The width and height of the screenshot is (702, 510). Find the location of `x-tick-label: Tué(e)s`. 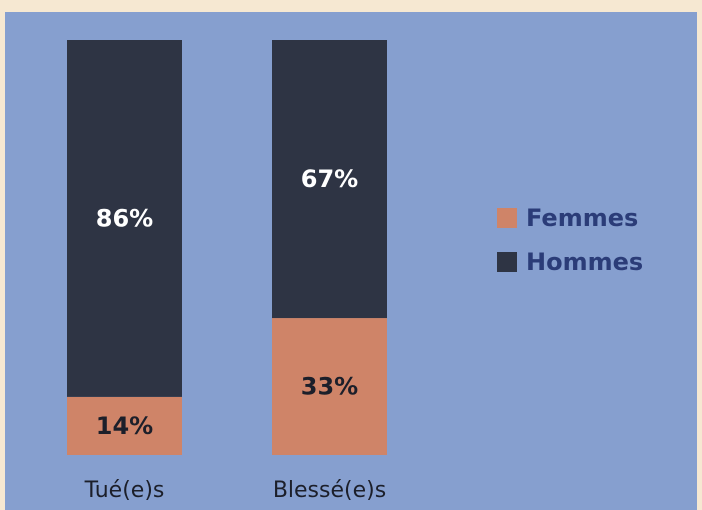

x-tick-label: Tué(e)s is located at coordinates (124, 490).